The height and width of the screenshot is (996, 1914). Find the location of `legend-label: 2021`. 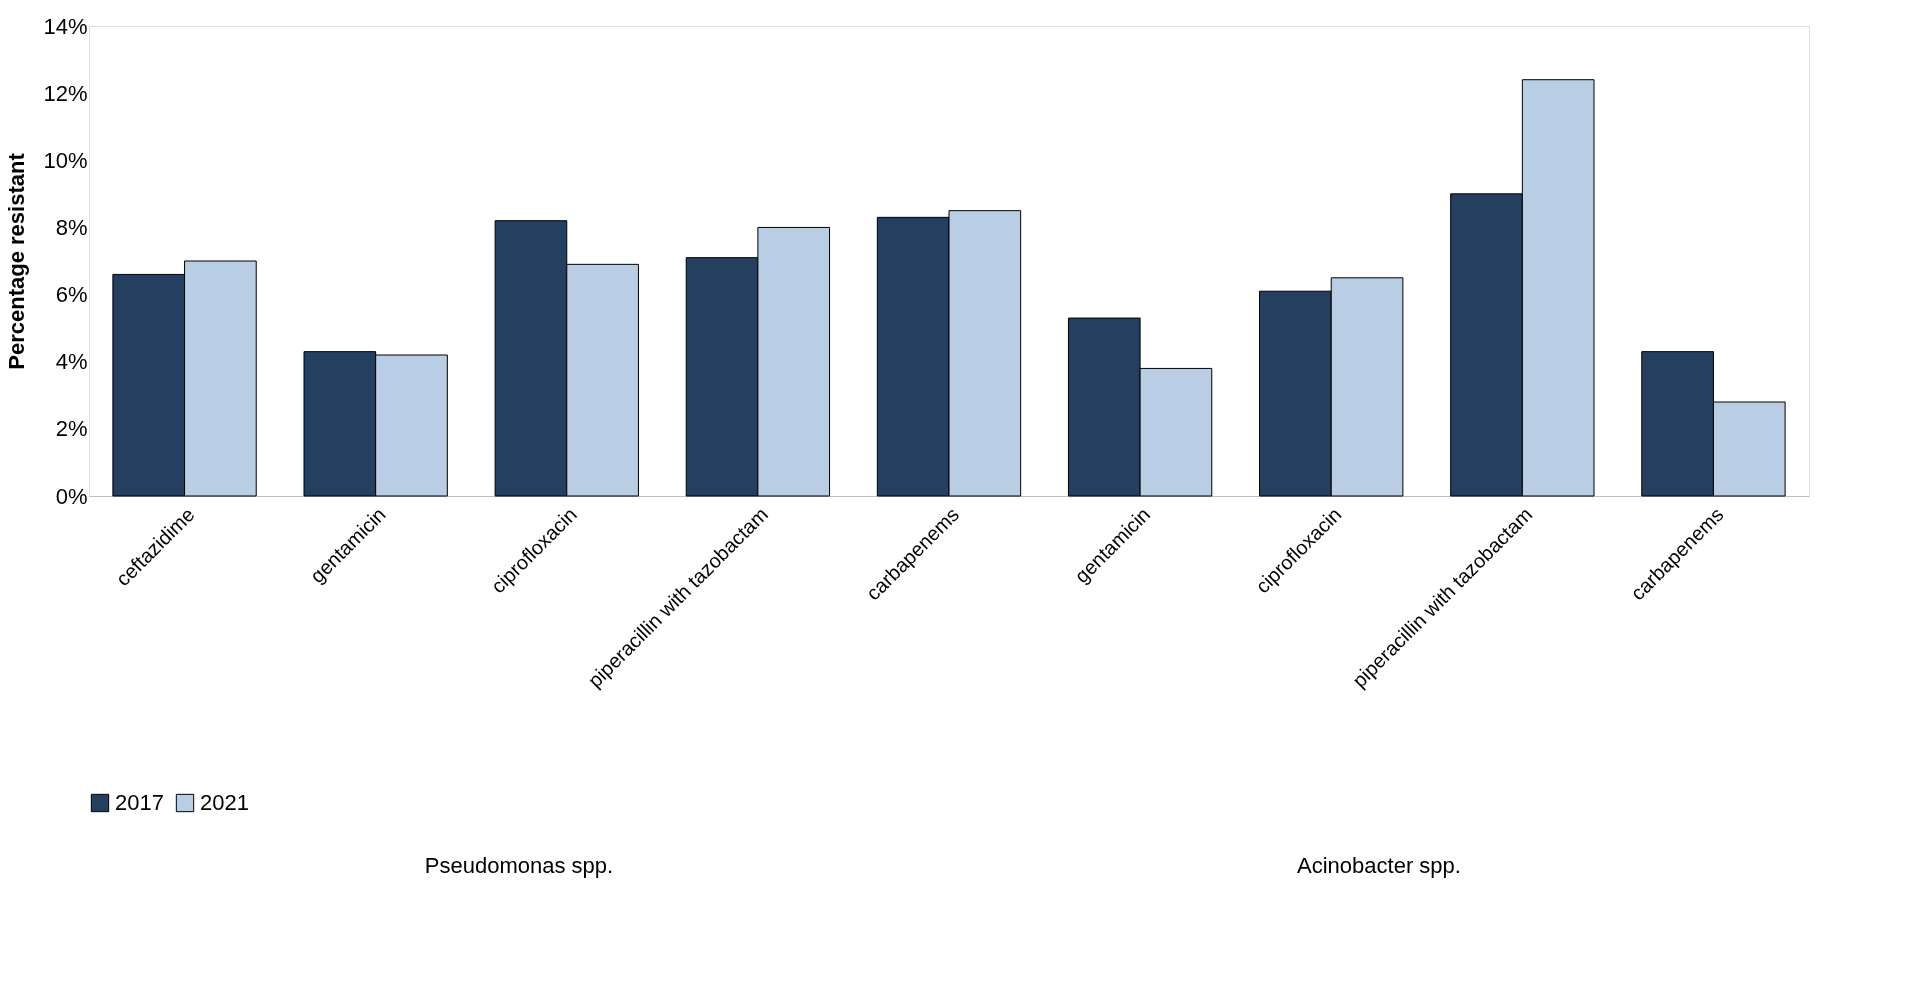

legend-label: 2021 is located at coordinates (224, 802).